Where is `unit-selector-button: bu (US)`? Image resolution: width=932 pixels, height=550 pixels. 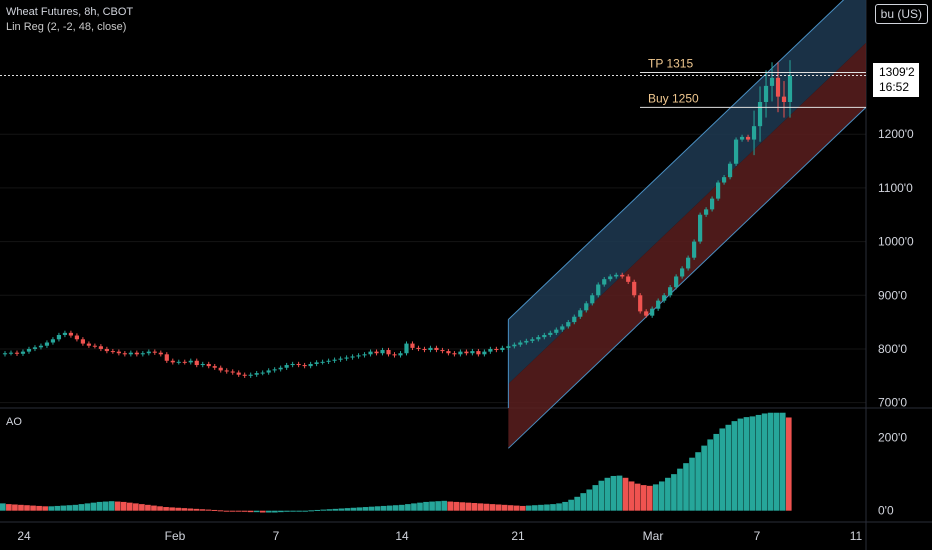
unit-selector-button: bu (US) is located at coordinates (901, 14).